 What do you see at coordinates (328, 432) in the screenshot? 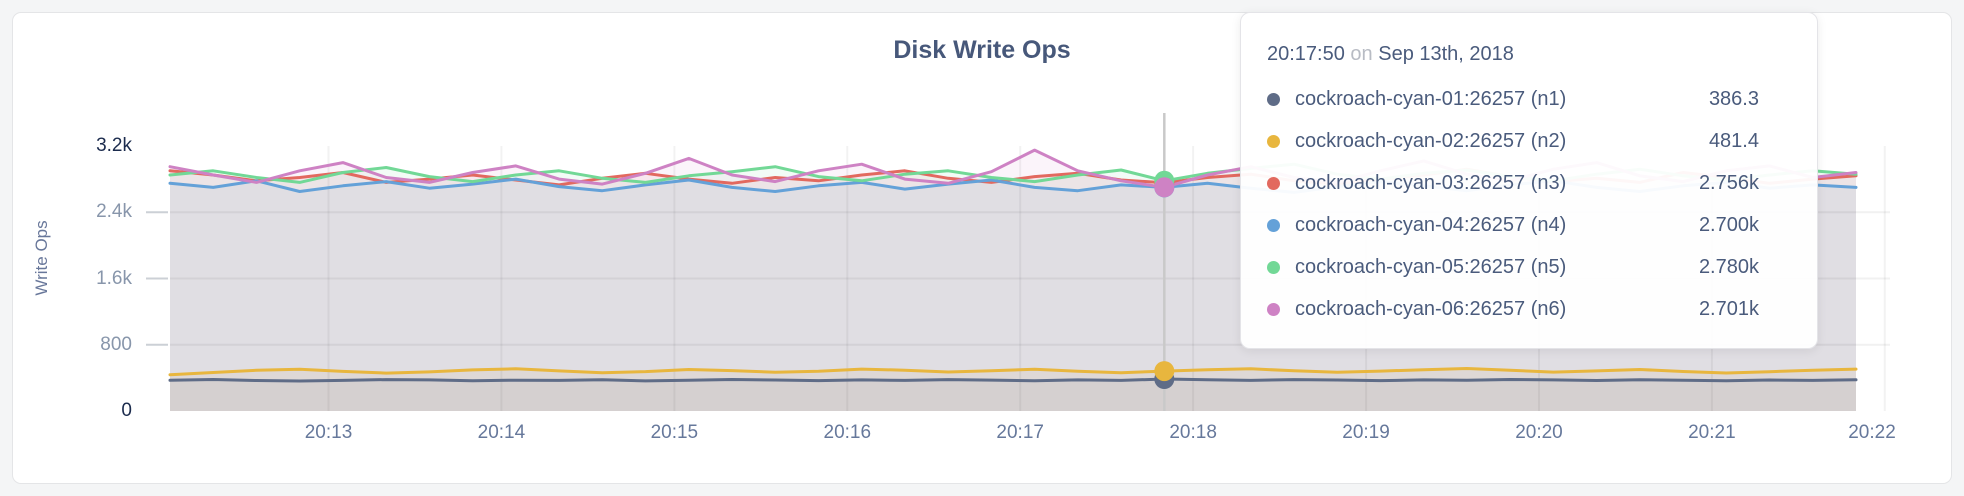
I see `x-tick-label: 20:13` at bounding box center [328, 432].